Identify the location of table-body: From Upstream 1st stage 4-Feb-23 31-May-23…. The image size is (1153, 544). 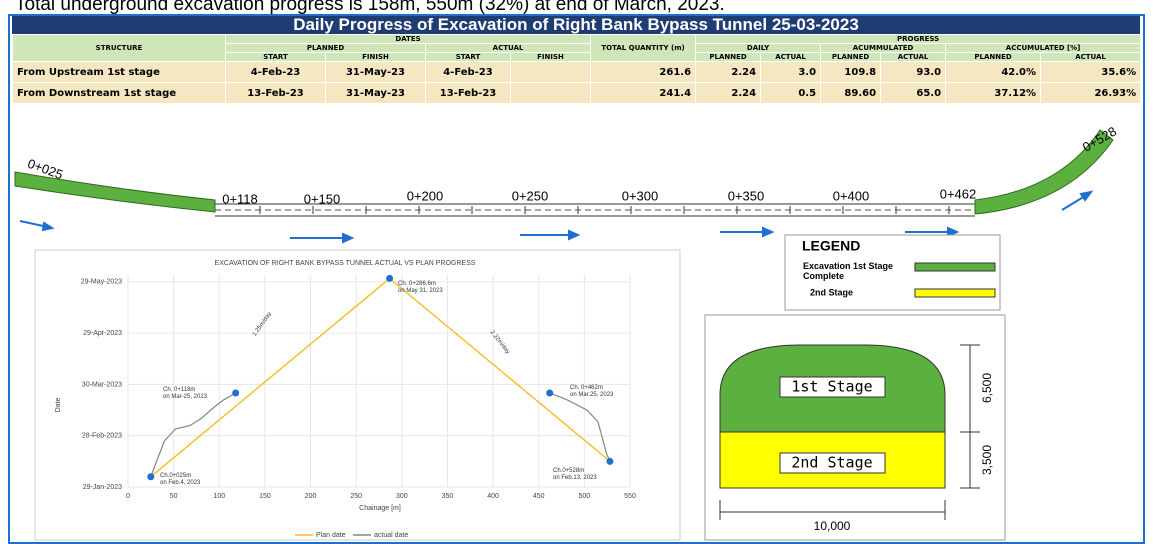
(577, 82).